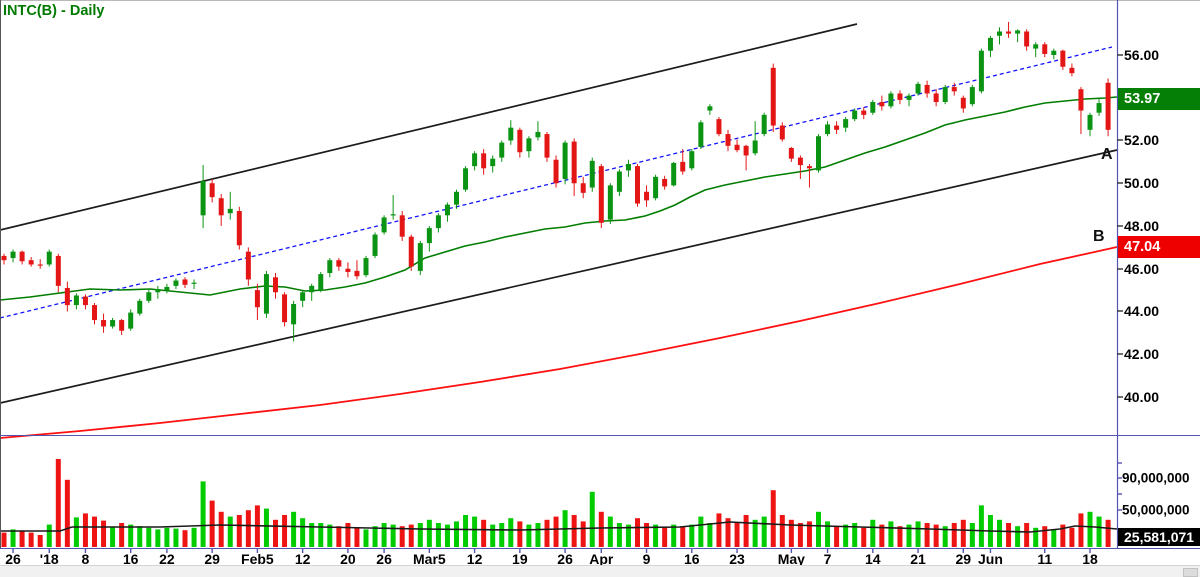 The width and height of the screenshot is (1200, 577). What do you see at coordinates (918, 559) in the screenshot?
I see `date-tick-label: 21` at bounding box center [918, 559].